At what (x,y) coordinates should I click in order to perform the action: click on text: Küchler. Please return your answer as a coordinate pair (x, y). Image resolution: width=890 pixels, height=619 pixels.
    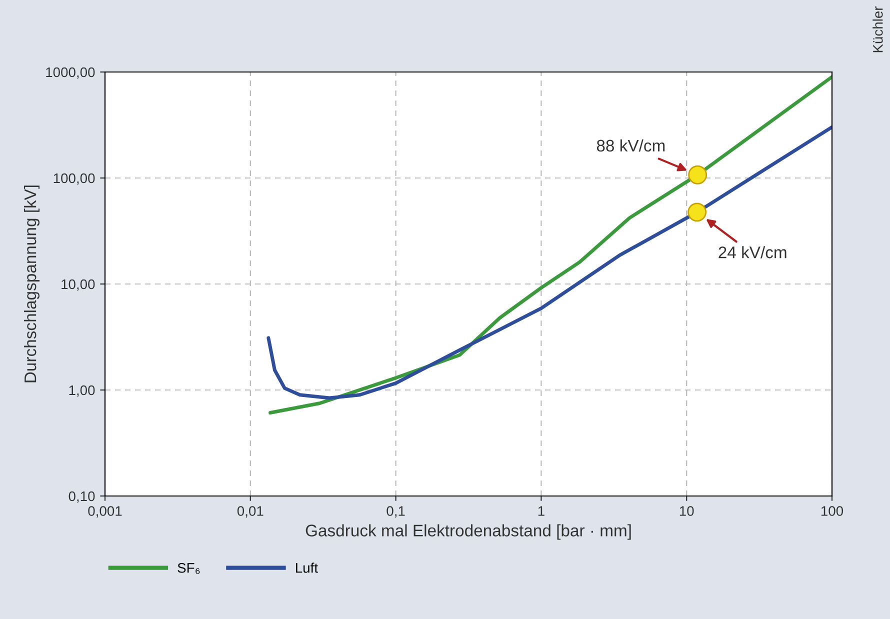
    Looking at the image, I should click on (877, 29).